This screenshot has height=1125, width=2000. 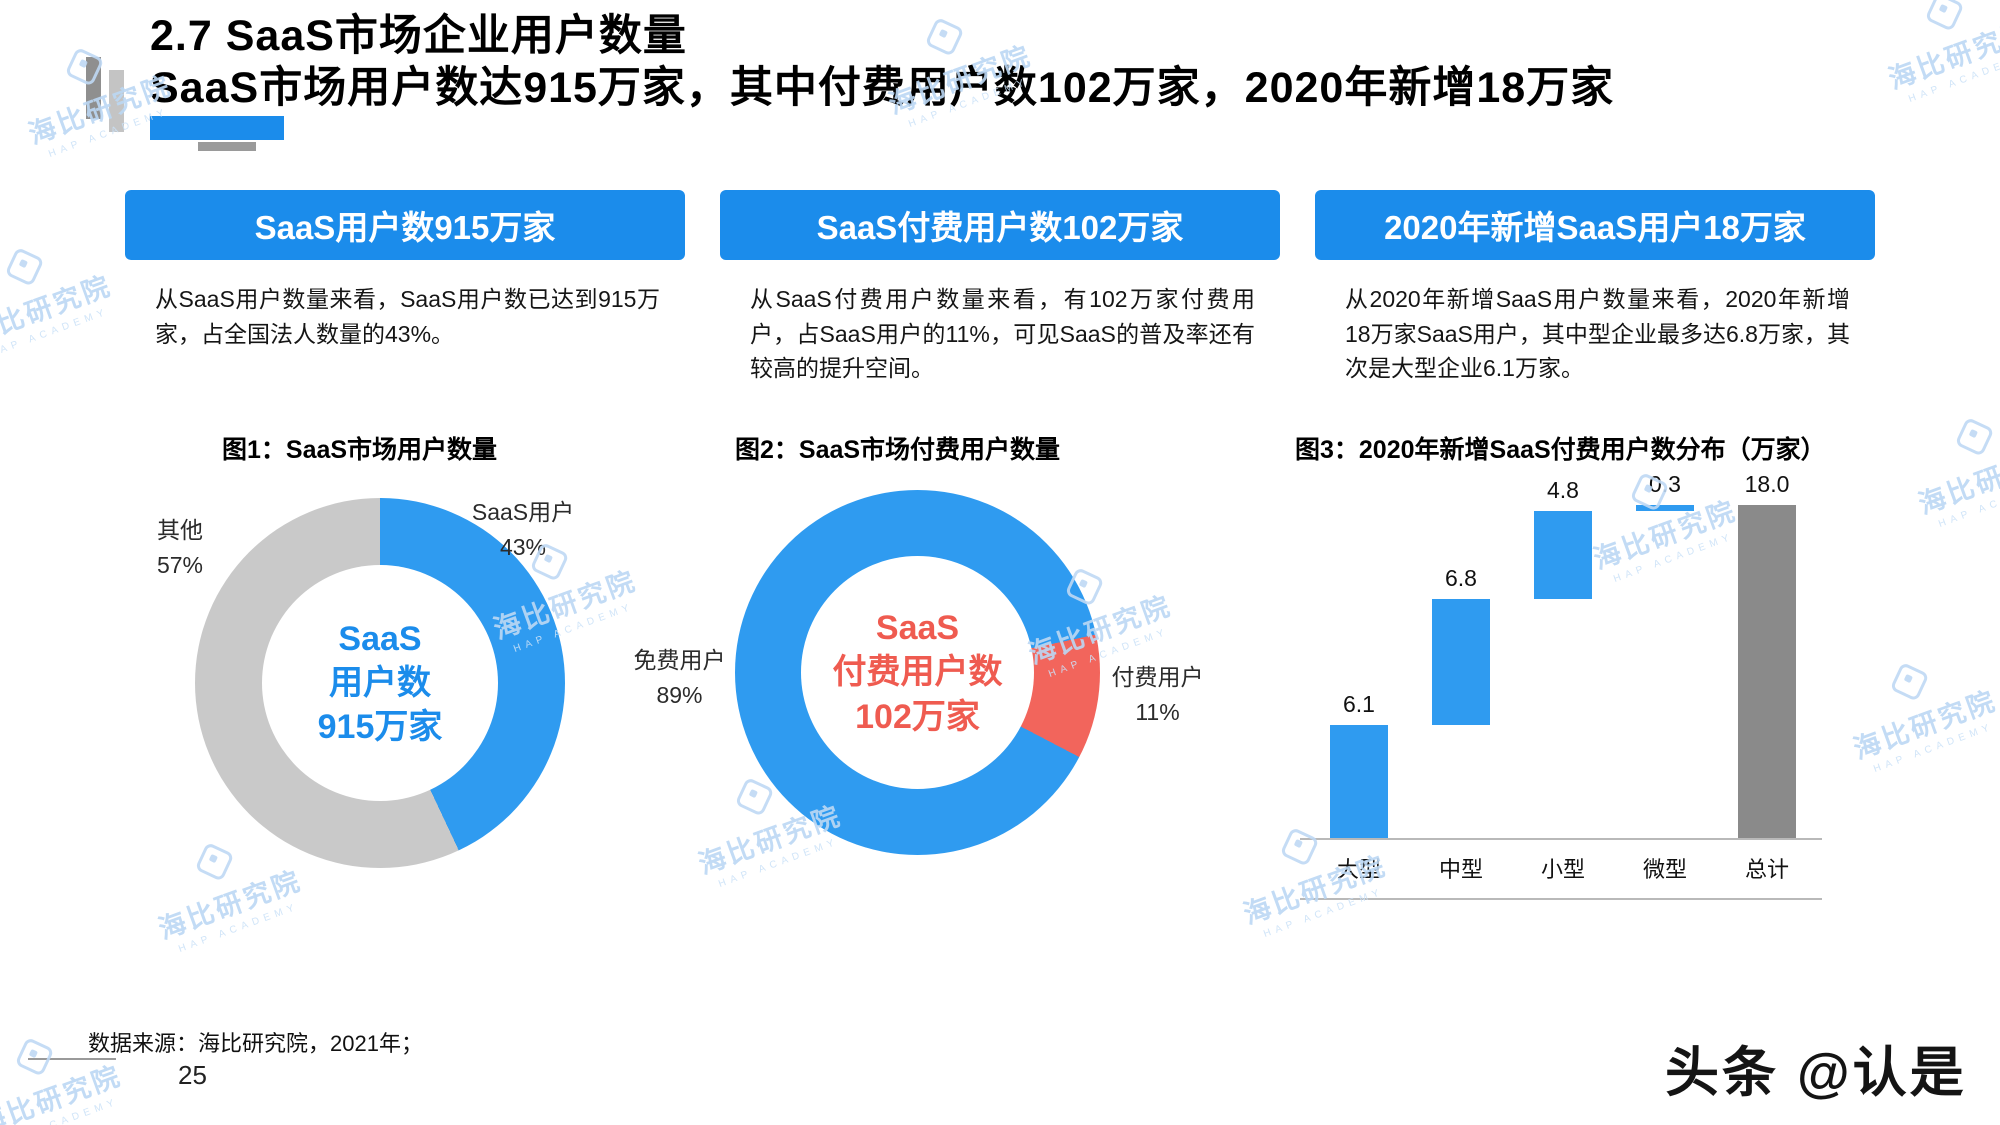 I want to click on donut-center-label: SaaS 用户数 915万家, so click(x=380, y=683).